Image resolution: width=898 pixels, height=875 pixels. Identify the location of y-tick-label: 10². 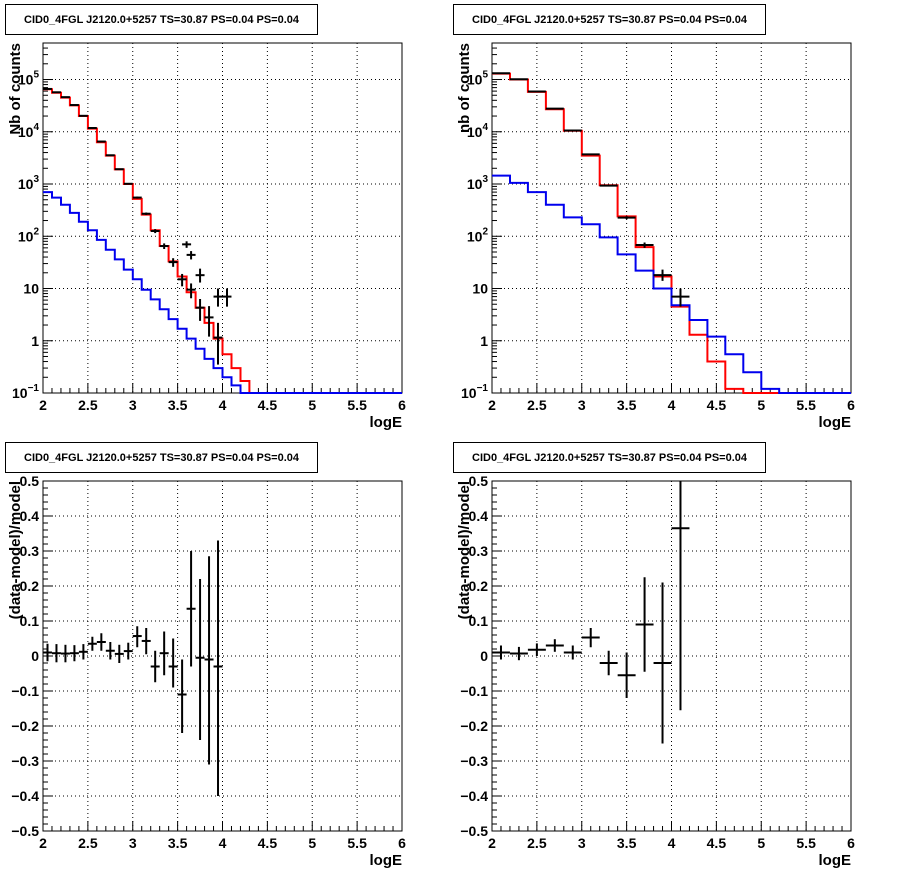
(478, 235).